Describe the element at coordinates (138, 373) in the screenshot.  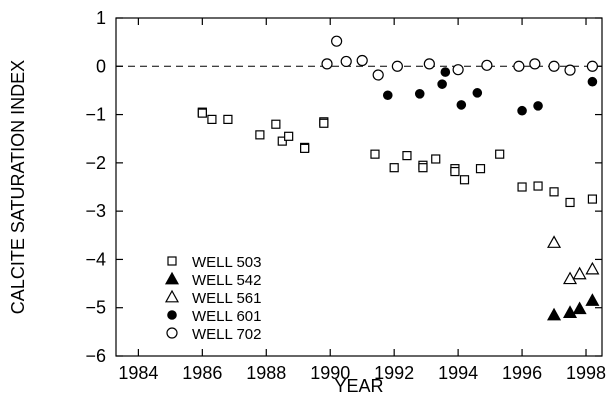
I see `x-tick-label: 1984` at that location.